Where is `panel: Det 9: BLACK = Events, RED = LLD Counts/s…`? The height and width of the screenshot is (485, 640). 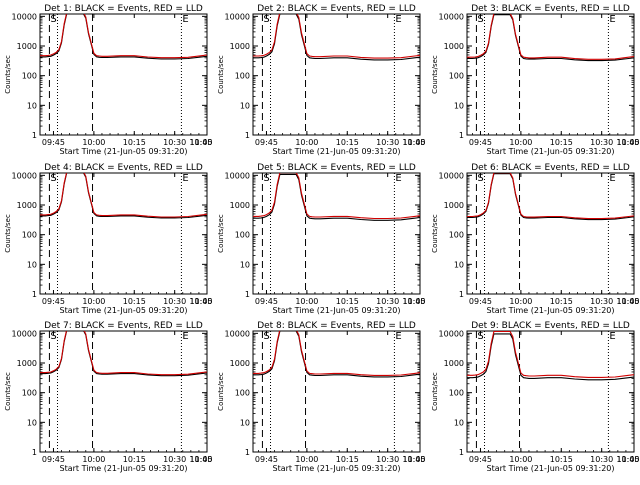
panel: Det 9: BLACK = Events, RED = LLD Counts/s… is located at coordinates (535, 397).